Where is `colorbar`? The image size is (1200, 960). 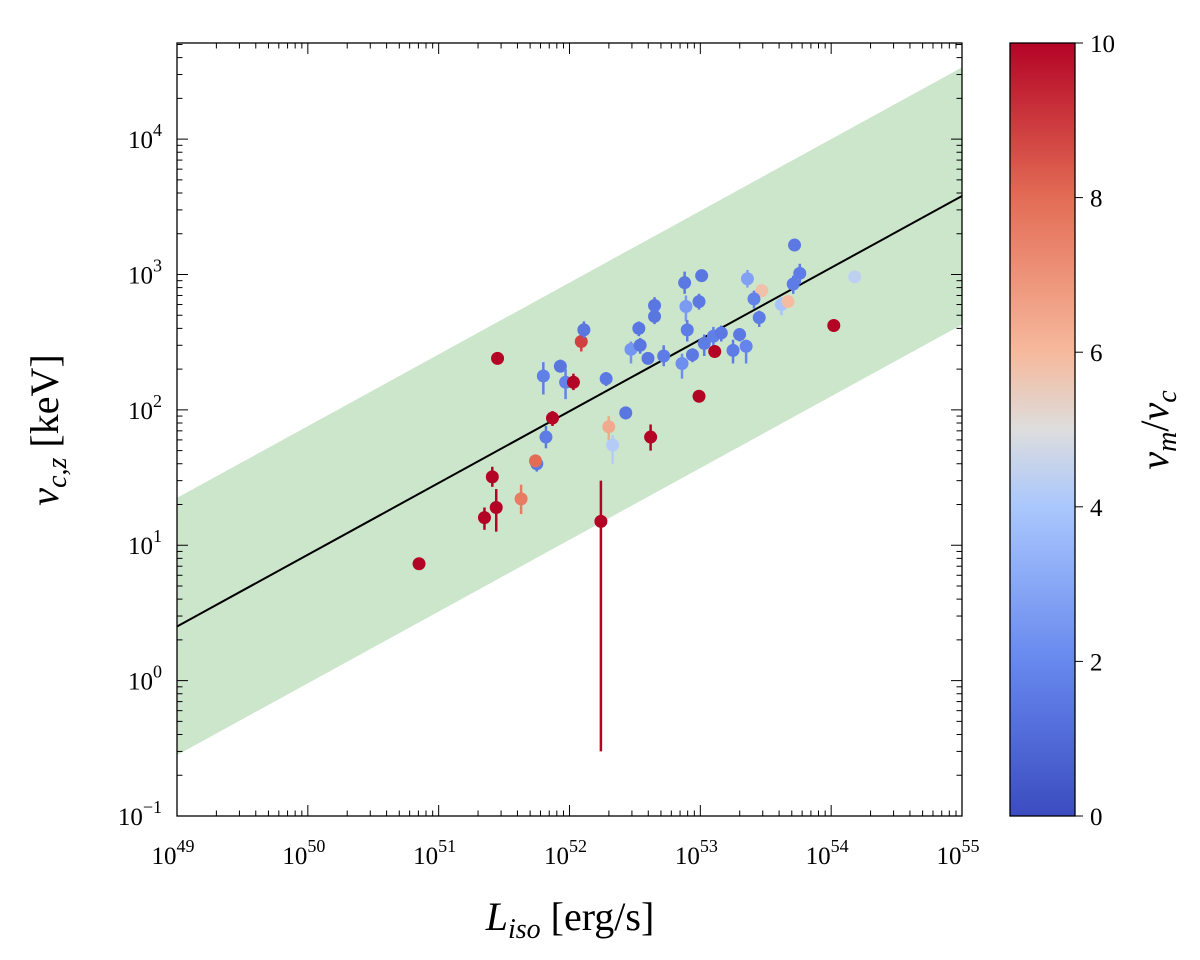
colorbar is located at coordinates (1042, 429).